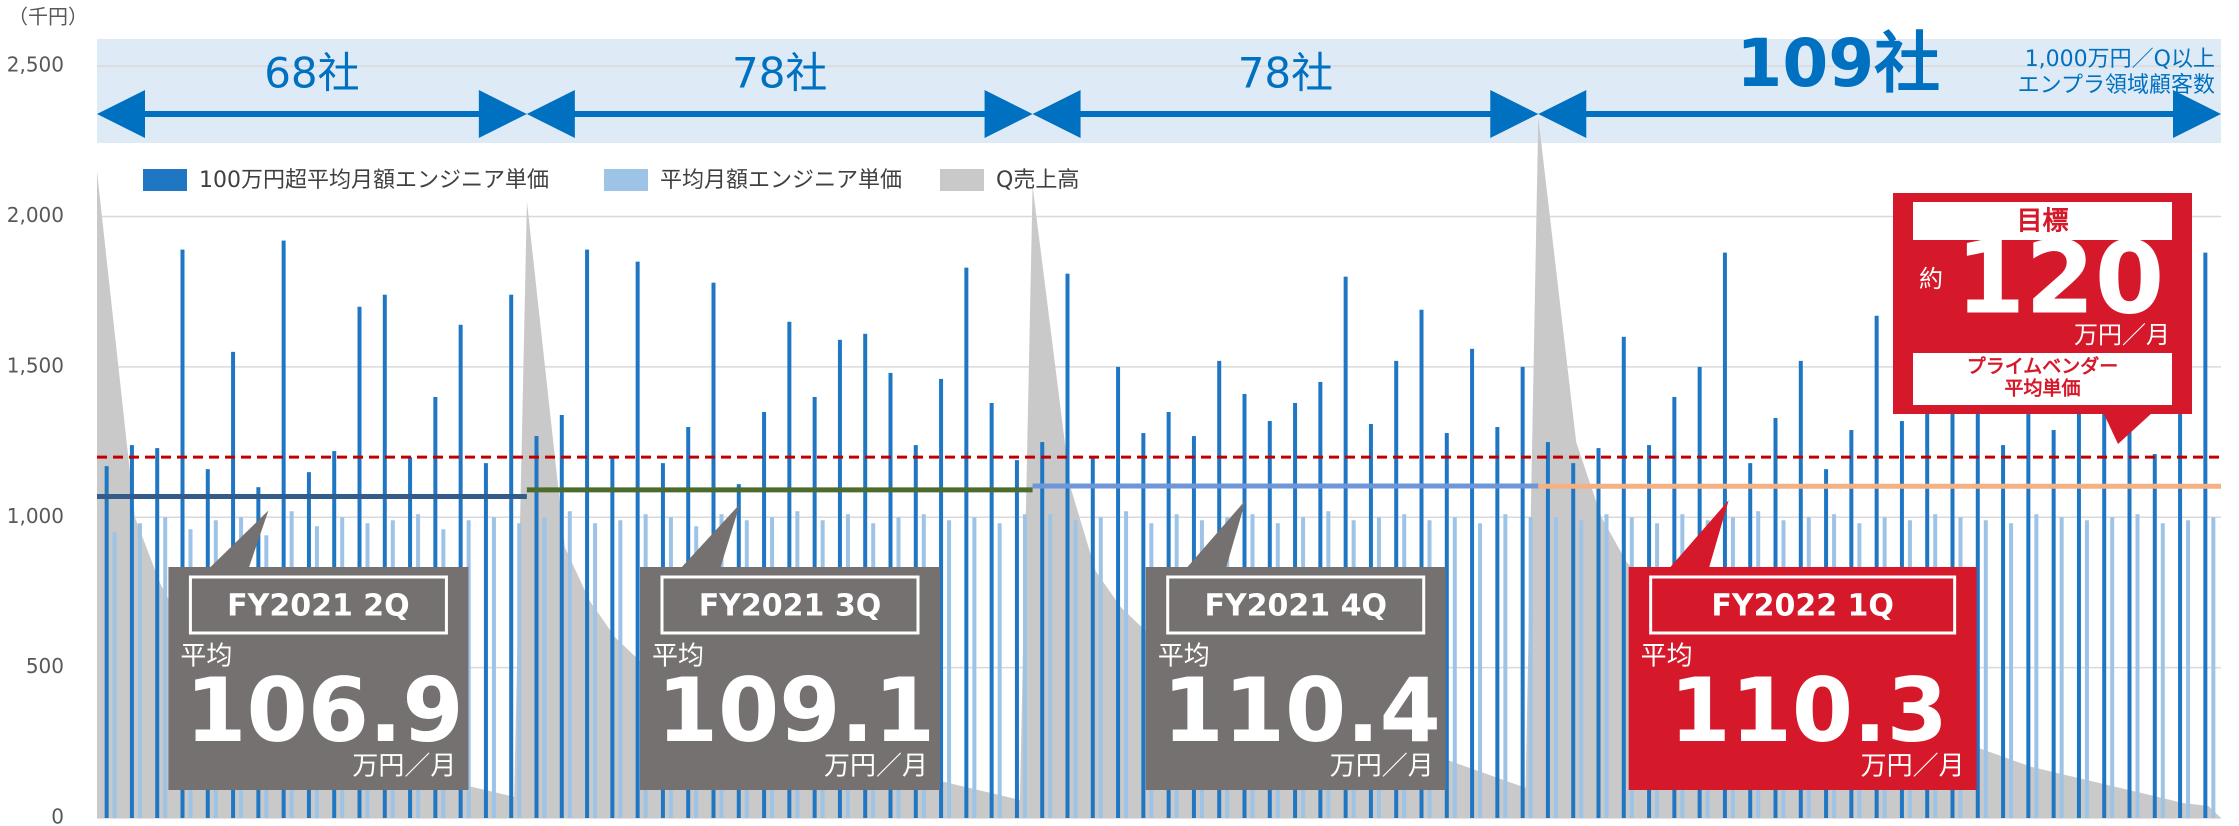 This screenshot has width=2239, height=826. Describe the element at coordinates (48, 17) in the screenshot. I see `y-unit: （千円）` at that location.